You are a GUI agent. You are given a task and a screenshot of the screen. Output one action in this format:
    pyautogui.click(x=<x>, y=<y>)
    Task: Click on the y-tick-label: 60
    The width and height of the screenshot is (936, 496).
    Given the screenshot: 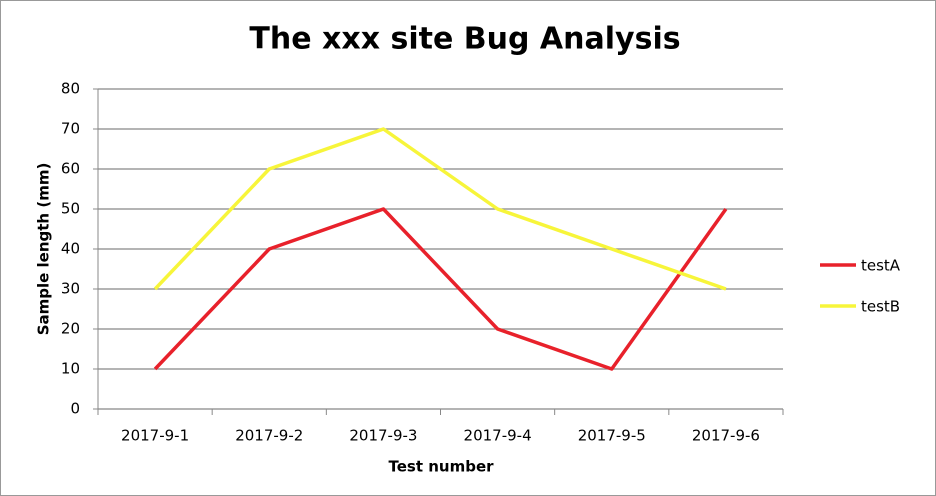 What is the action you would take?
    pyautogui.click(x=70, y=169)
    